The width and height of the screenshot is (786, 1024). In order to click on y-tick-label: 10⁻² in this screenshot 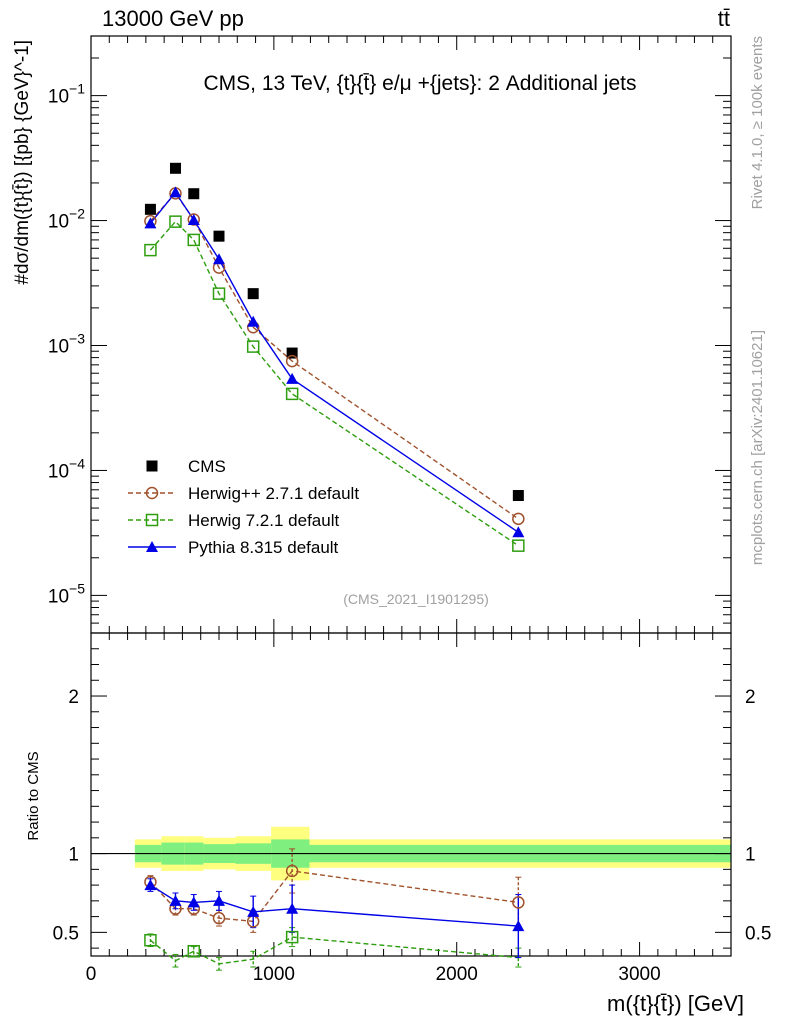, I will do `click(66, 219)`.